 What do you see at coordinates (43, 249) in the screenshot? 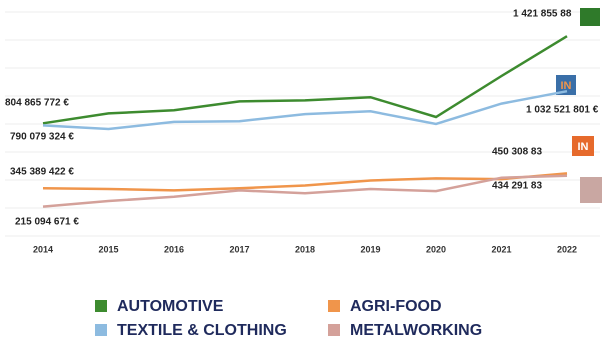
I see `x-tick-label: 2014` at bounding box center [43, 249].